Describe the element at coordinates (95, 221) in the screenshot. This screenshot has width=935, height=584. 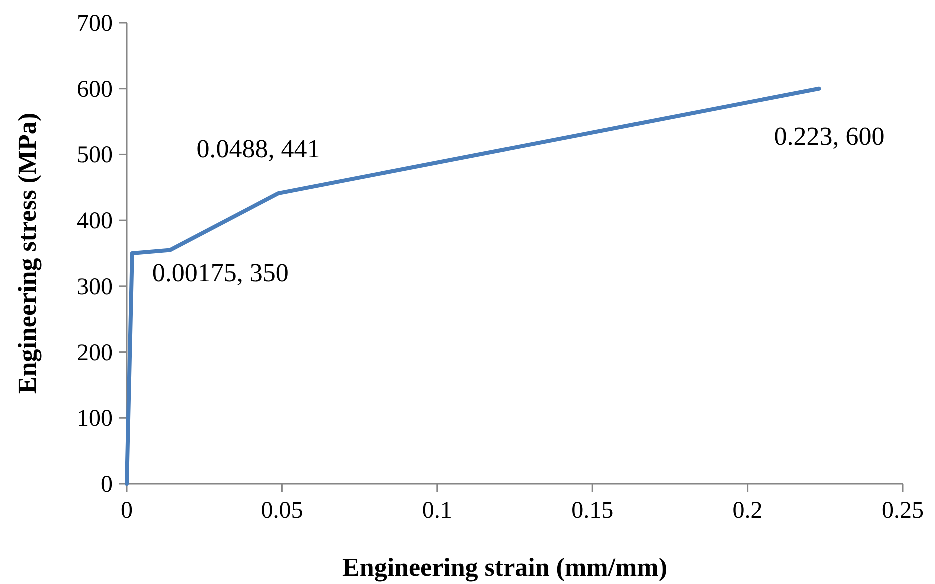
I see `y-tick-label: 400` at that location.